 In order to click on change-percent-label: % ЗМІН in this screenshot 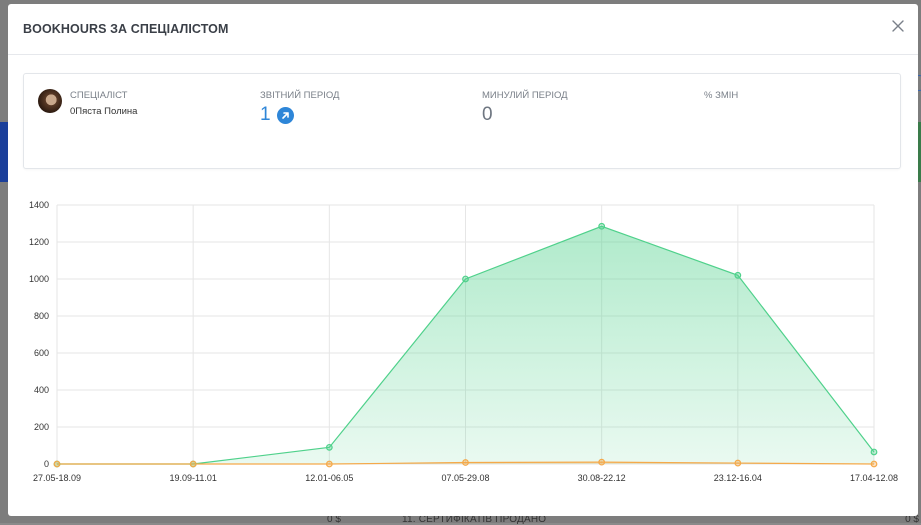, I will do `click(721, 95)`.